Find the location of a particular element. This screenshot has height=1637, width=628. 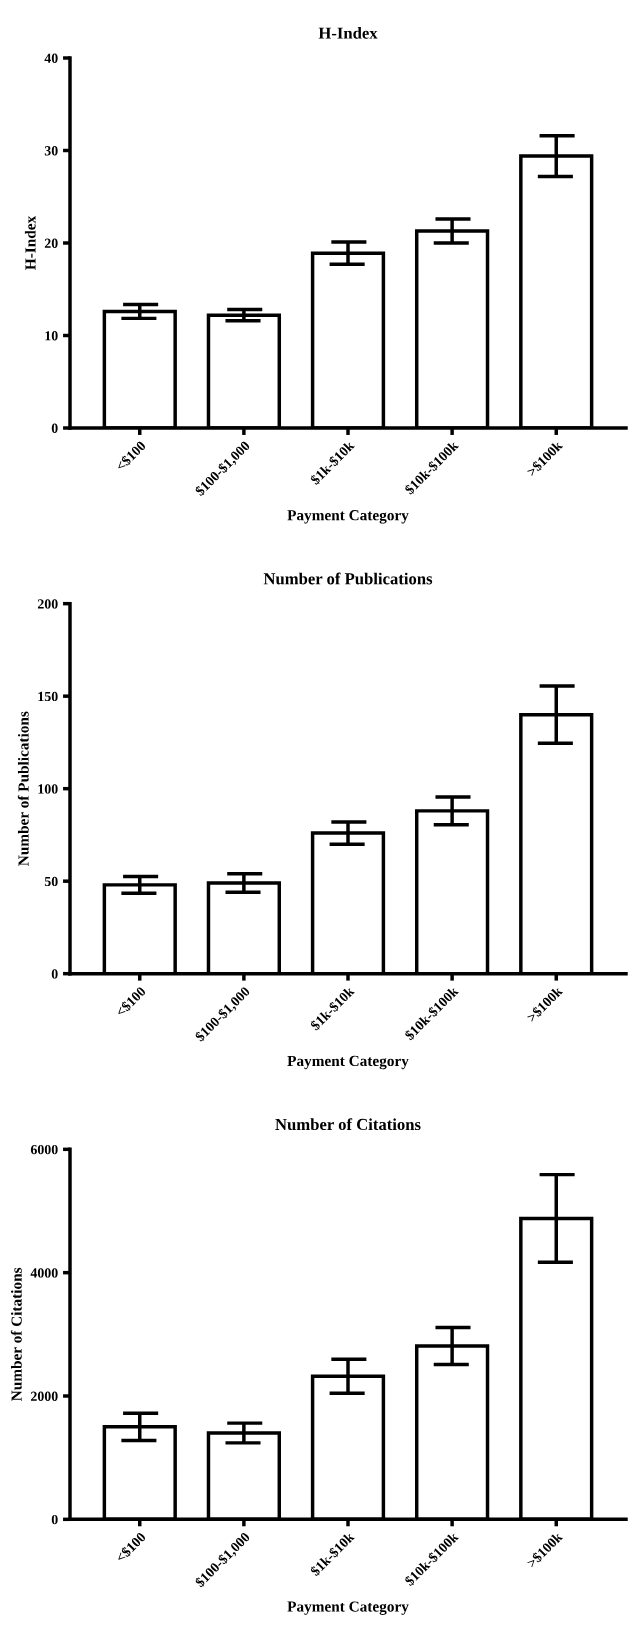

y-tick-label: 100 is located at coordinates (48, 789).